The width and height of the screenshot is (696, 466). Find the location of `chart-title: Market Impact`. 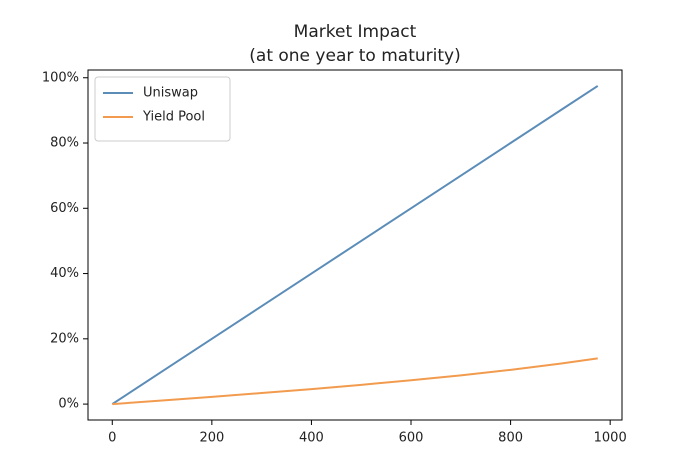

chart-title: Market Impact is located at coordinates (355, 32).